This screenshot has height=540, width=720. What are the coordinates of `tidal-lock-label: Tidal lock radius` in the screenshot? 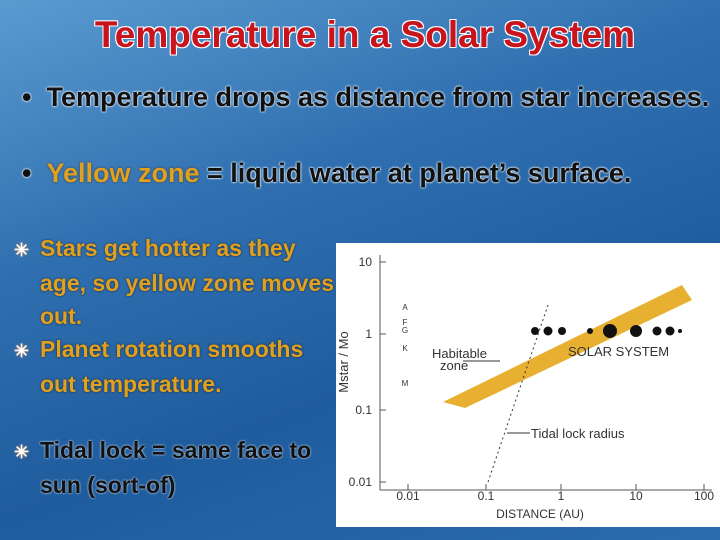 It's located at (578, 433).